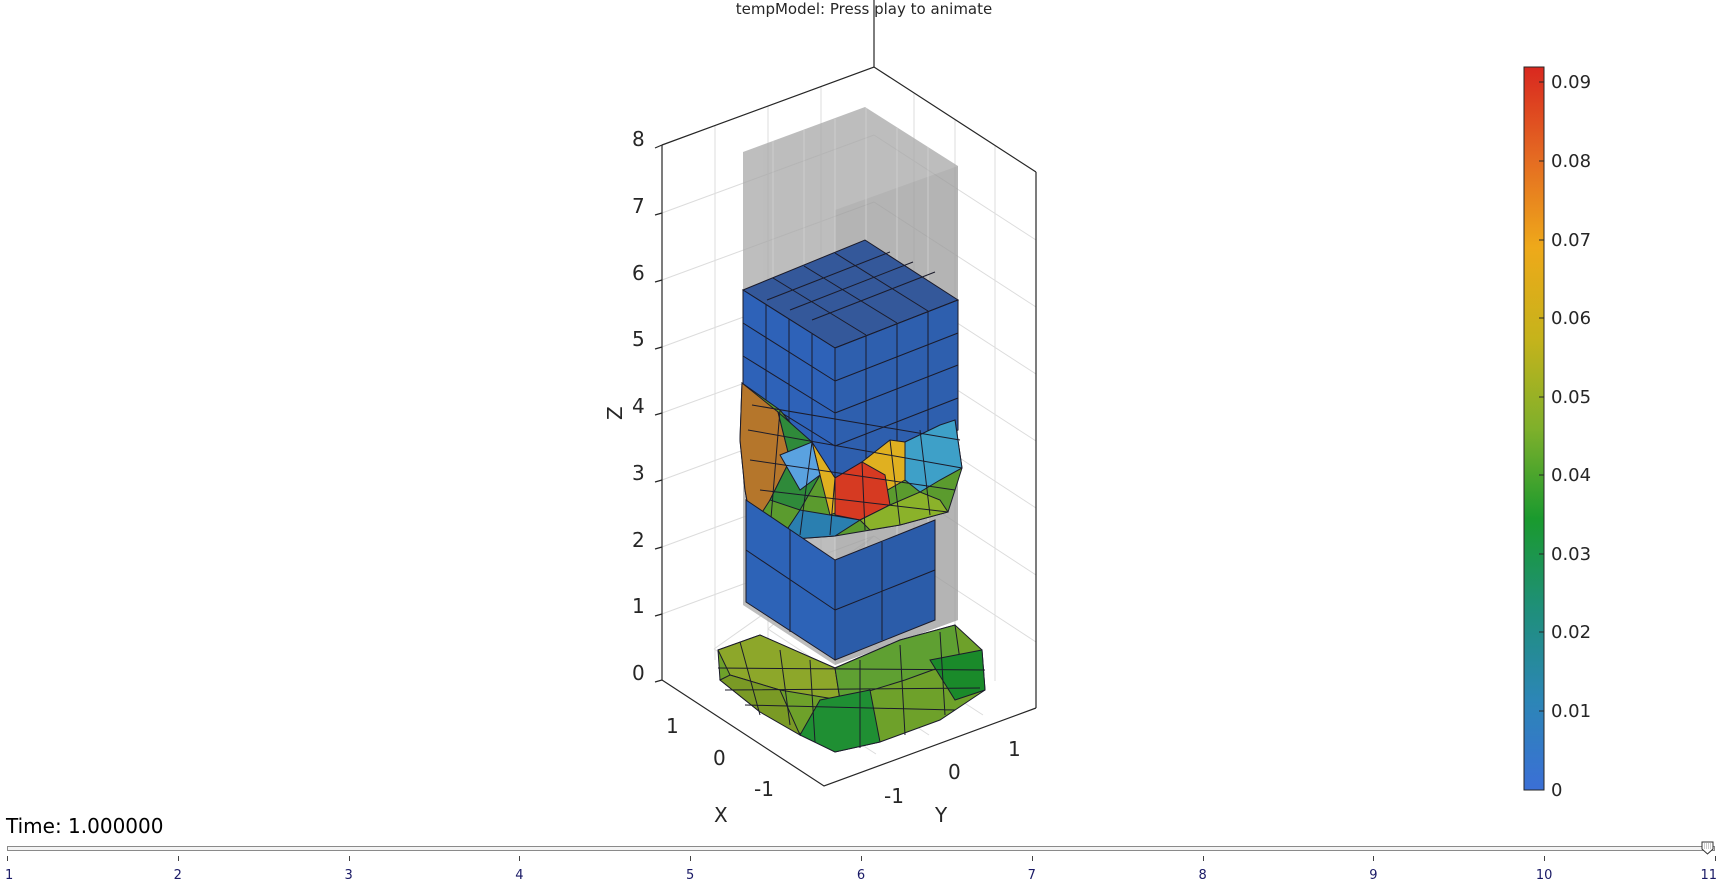 The width and height of the screenshot is (1728, 888). What do you see at coordinates (1571, 240) in the screenshot?
I see `colorbar-tick-label: 0.07` at bounding box center [1571, 240].